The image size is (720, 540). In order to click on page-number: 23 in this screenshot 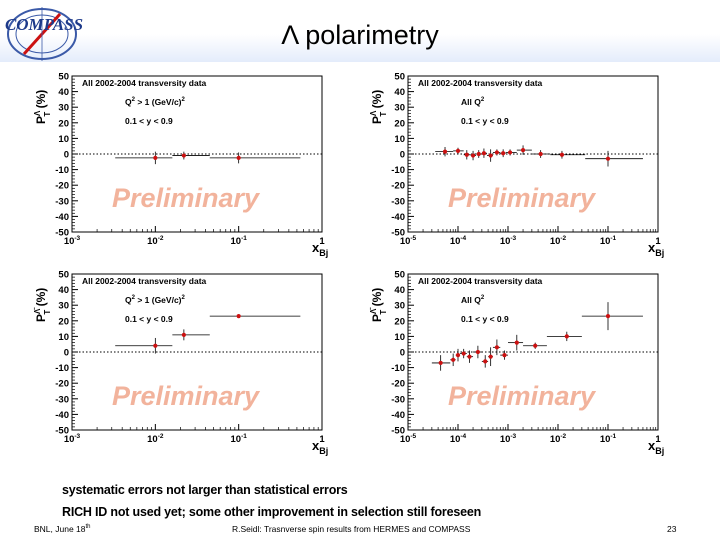, I will do `click(672, 529)`.